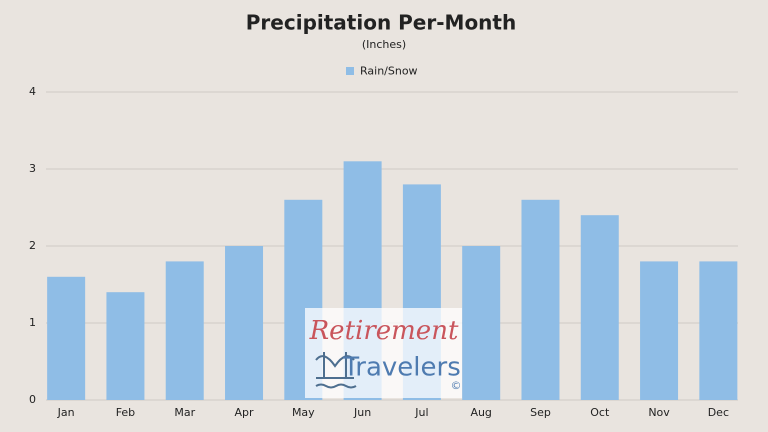 Image resolution: width=768 pixels, height=432 pixels. I want to click on x-tick-label: Mar, so click(184, 412).